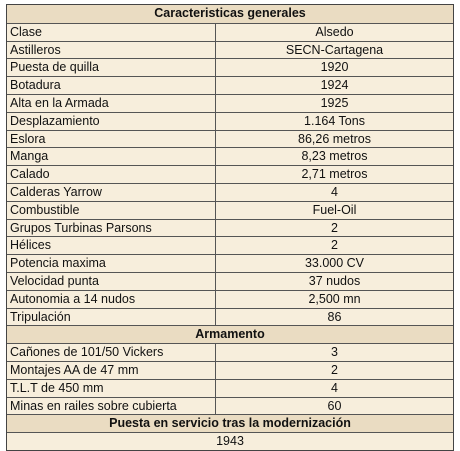 This screenshot has width=460, height=451. Describe the element at coordinates (230, 49) in the screenshot. I see `table-row: Astilleros SECN-Cartagena` at that location.